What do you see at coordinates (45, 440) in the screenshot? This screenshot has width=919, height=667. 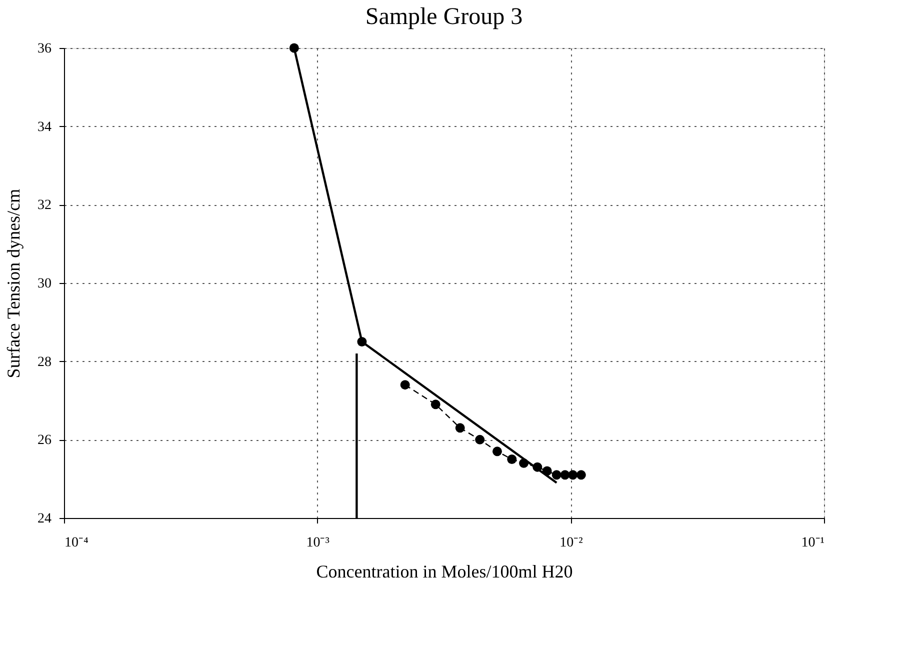 I see `y-tick-label: 26` at bounding box center [45, 440].